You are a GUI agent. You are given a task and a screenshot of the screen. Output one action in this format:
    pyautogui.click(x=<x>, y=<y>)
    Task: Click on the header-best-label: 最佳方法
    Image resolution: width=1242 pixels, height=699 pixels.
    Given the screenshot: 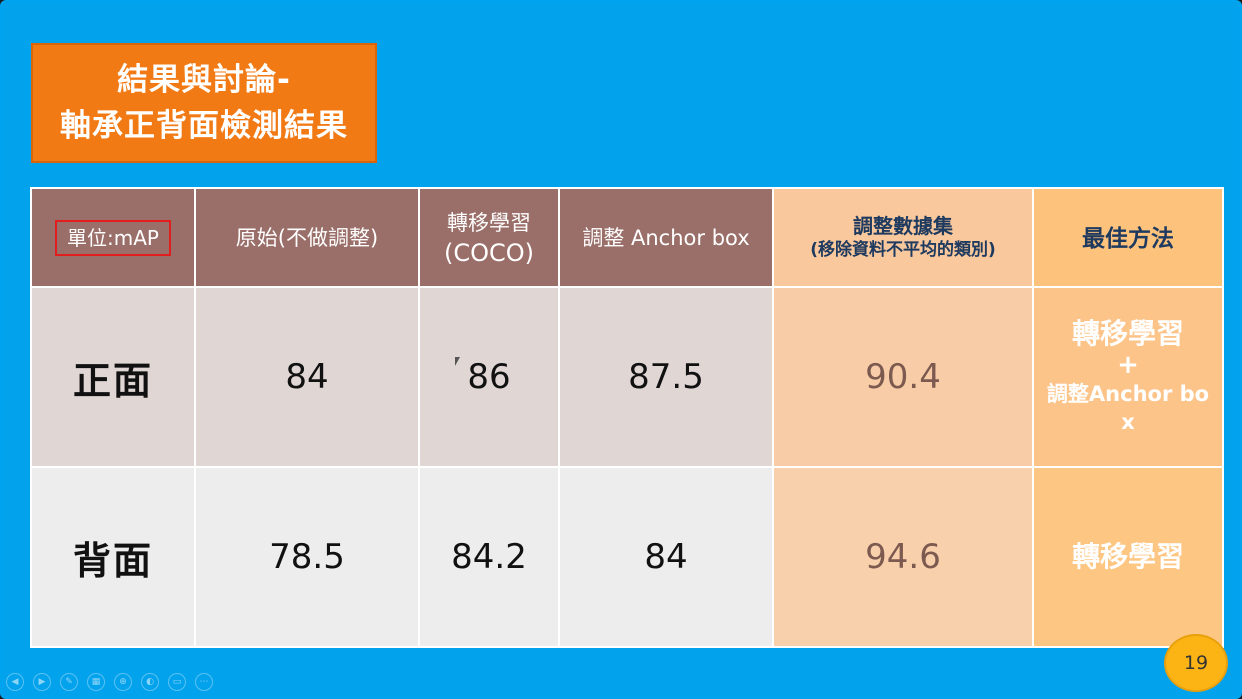 What is the action you would take?
    pyautogui.click(x=1128, y=239)
    